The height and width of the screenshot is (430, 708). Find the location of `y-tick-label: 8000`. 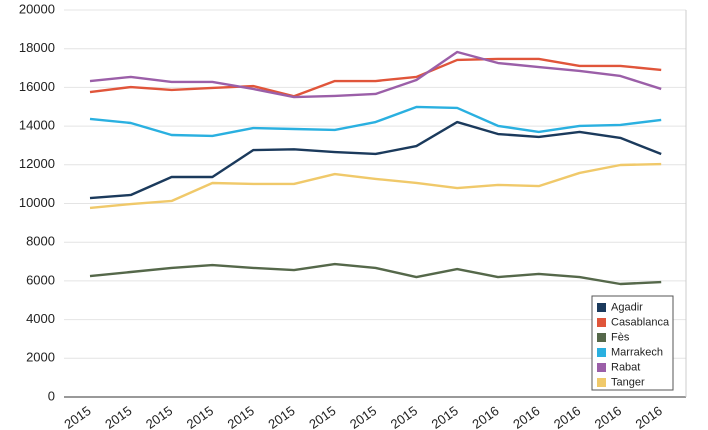

y-tick-label: 8000 is located at coordinates (40, 241).